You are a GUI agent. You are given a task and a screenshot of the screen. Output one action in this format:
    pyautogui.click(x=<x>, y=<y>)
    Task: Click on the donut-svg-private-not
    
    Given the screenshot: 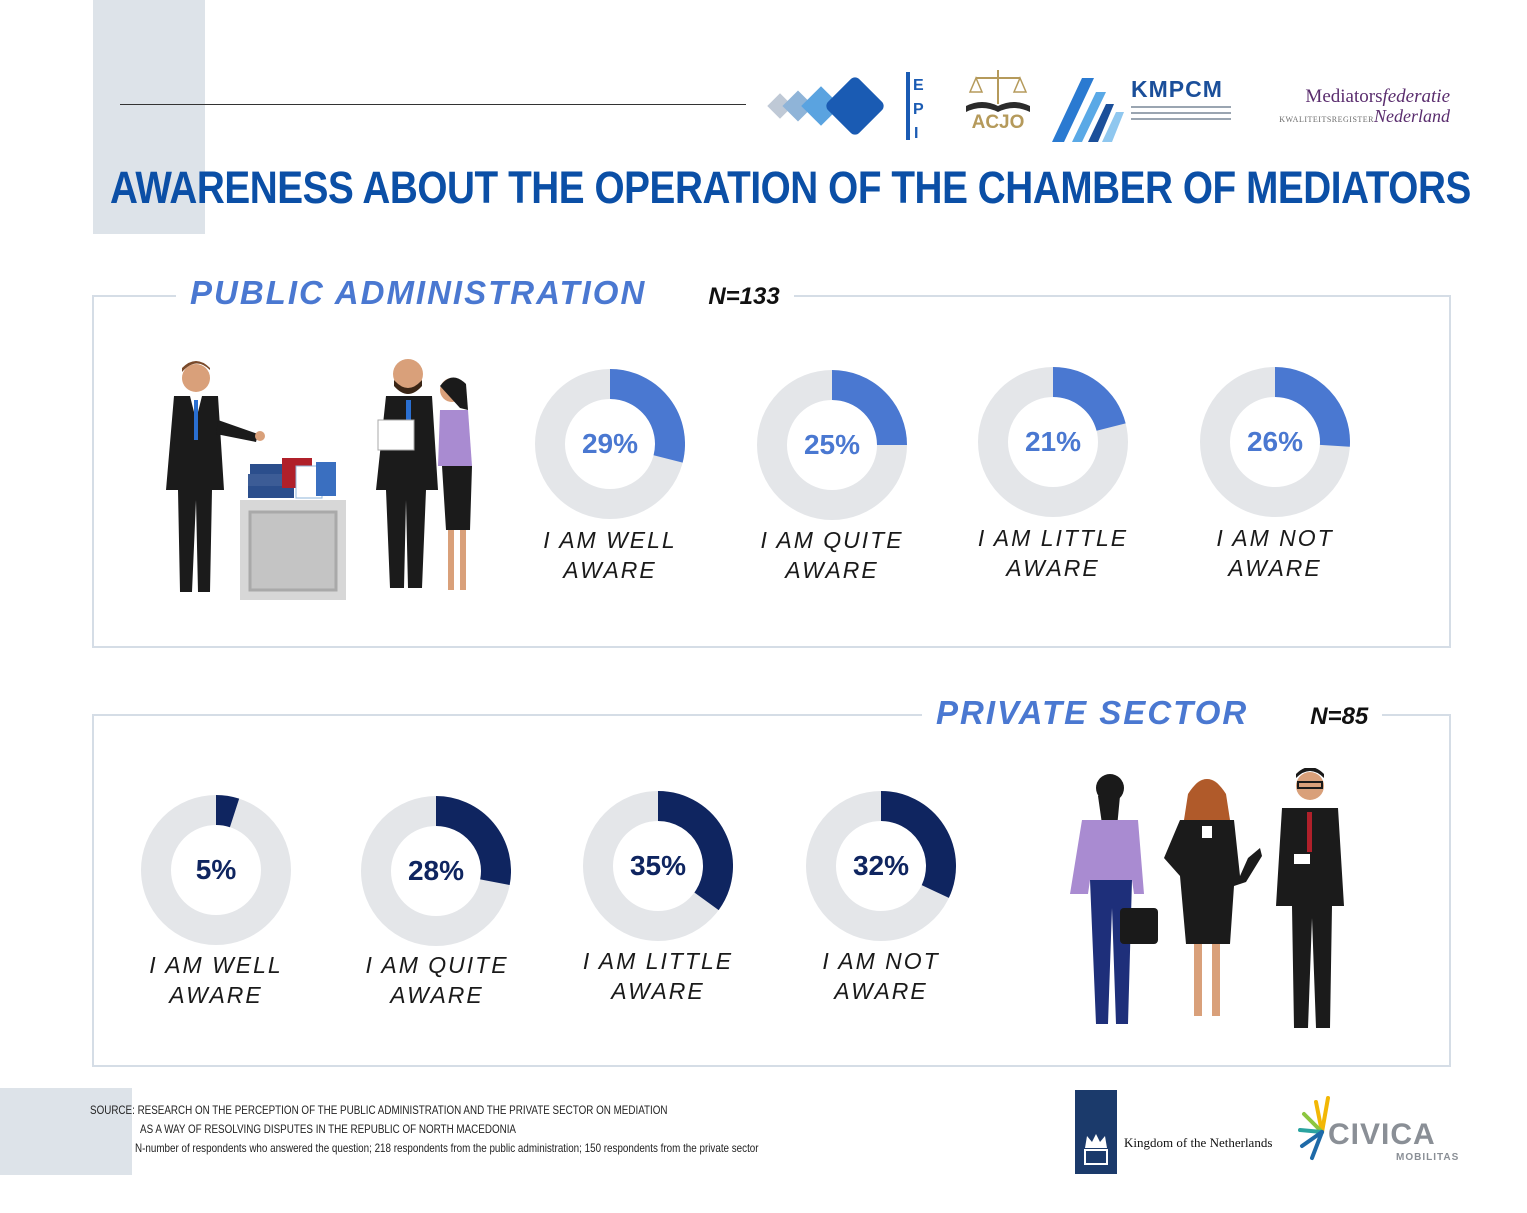 What is the action you would take?
    pyautogui.click(x=881, y=866)
    